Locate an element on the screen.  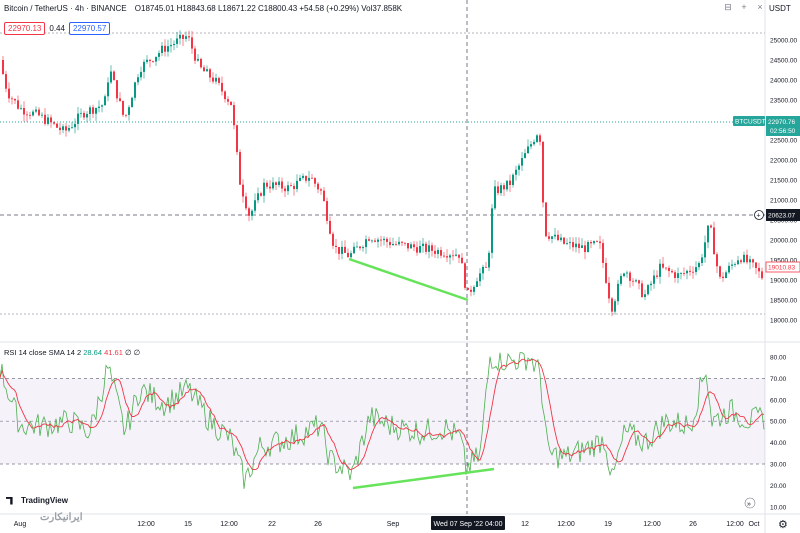
time-tick-label: 26 is located at coordinates (693, 524).